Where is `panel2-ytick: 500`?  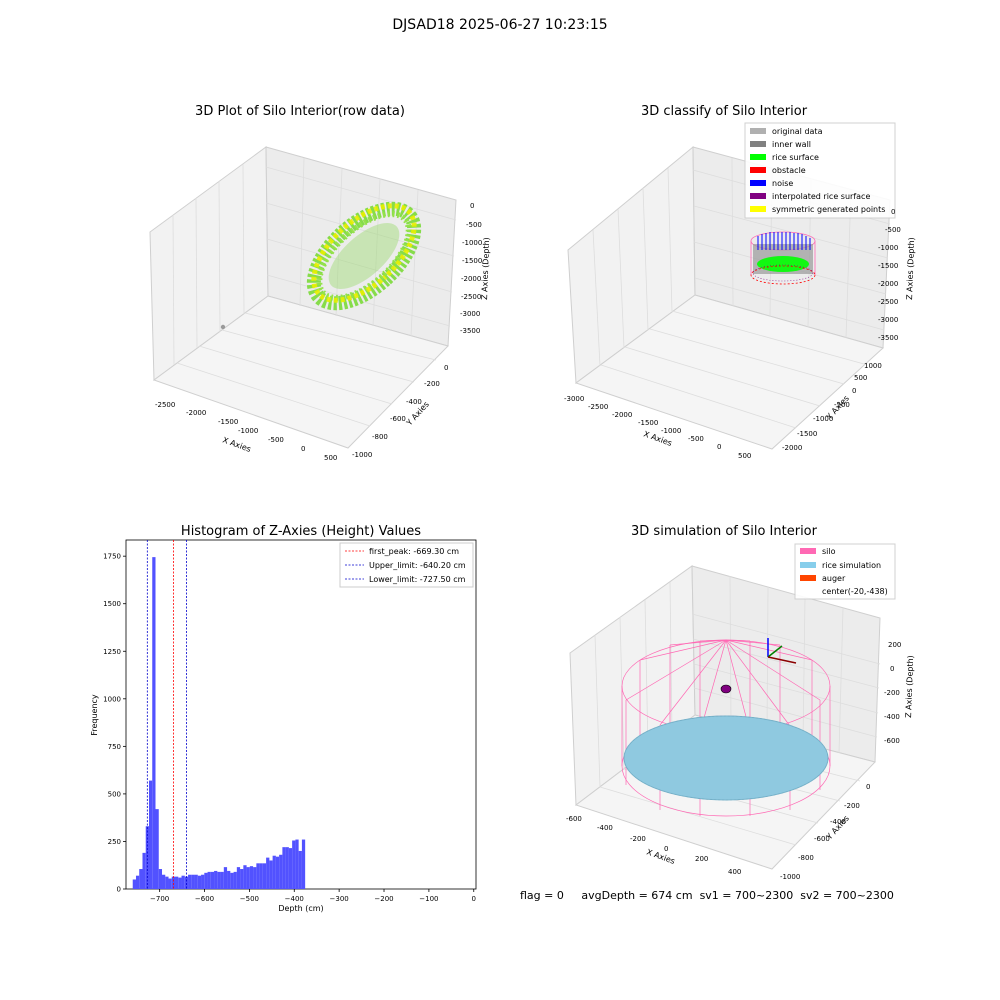 panel2-ytick: 500 is located at coordinates (860, 378).